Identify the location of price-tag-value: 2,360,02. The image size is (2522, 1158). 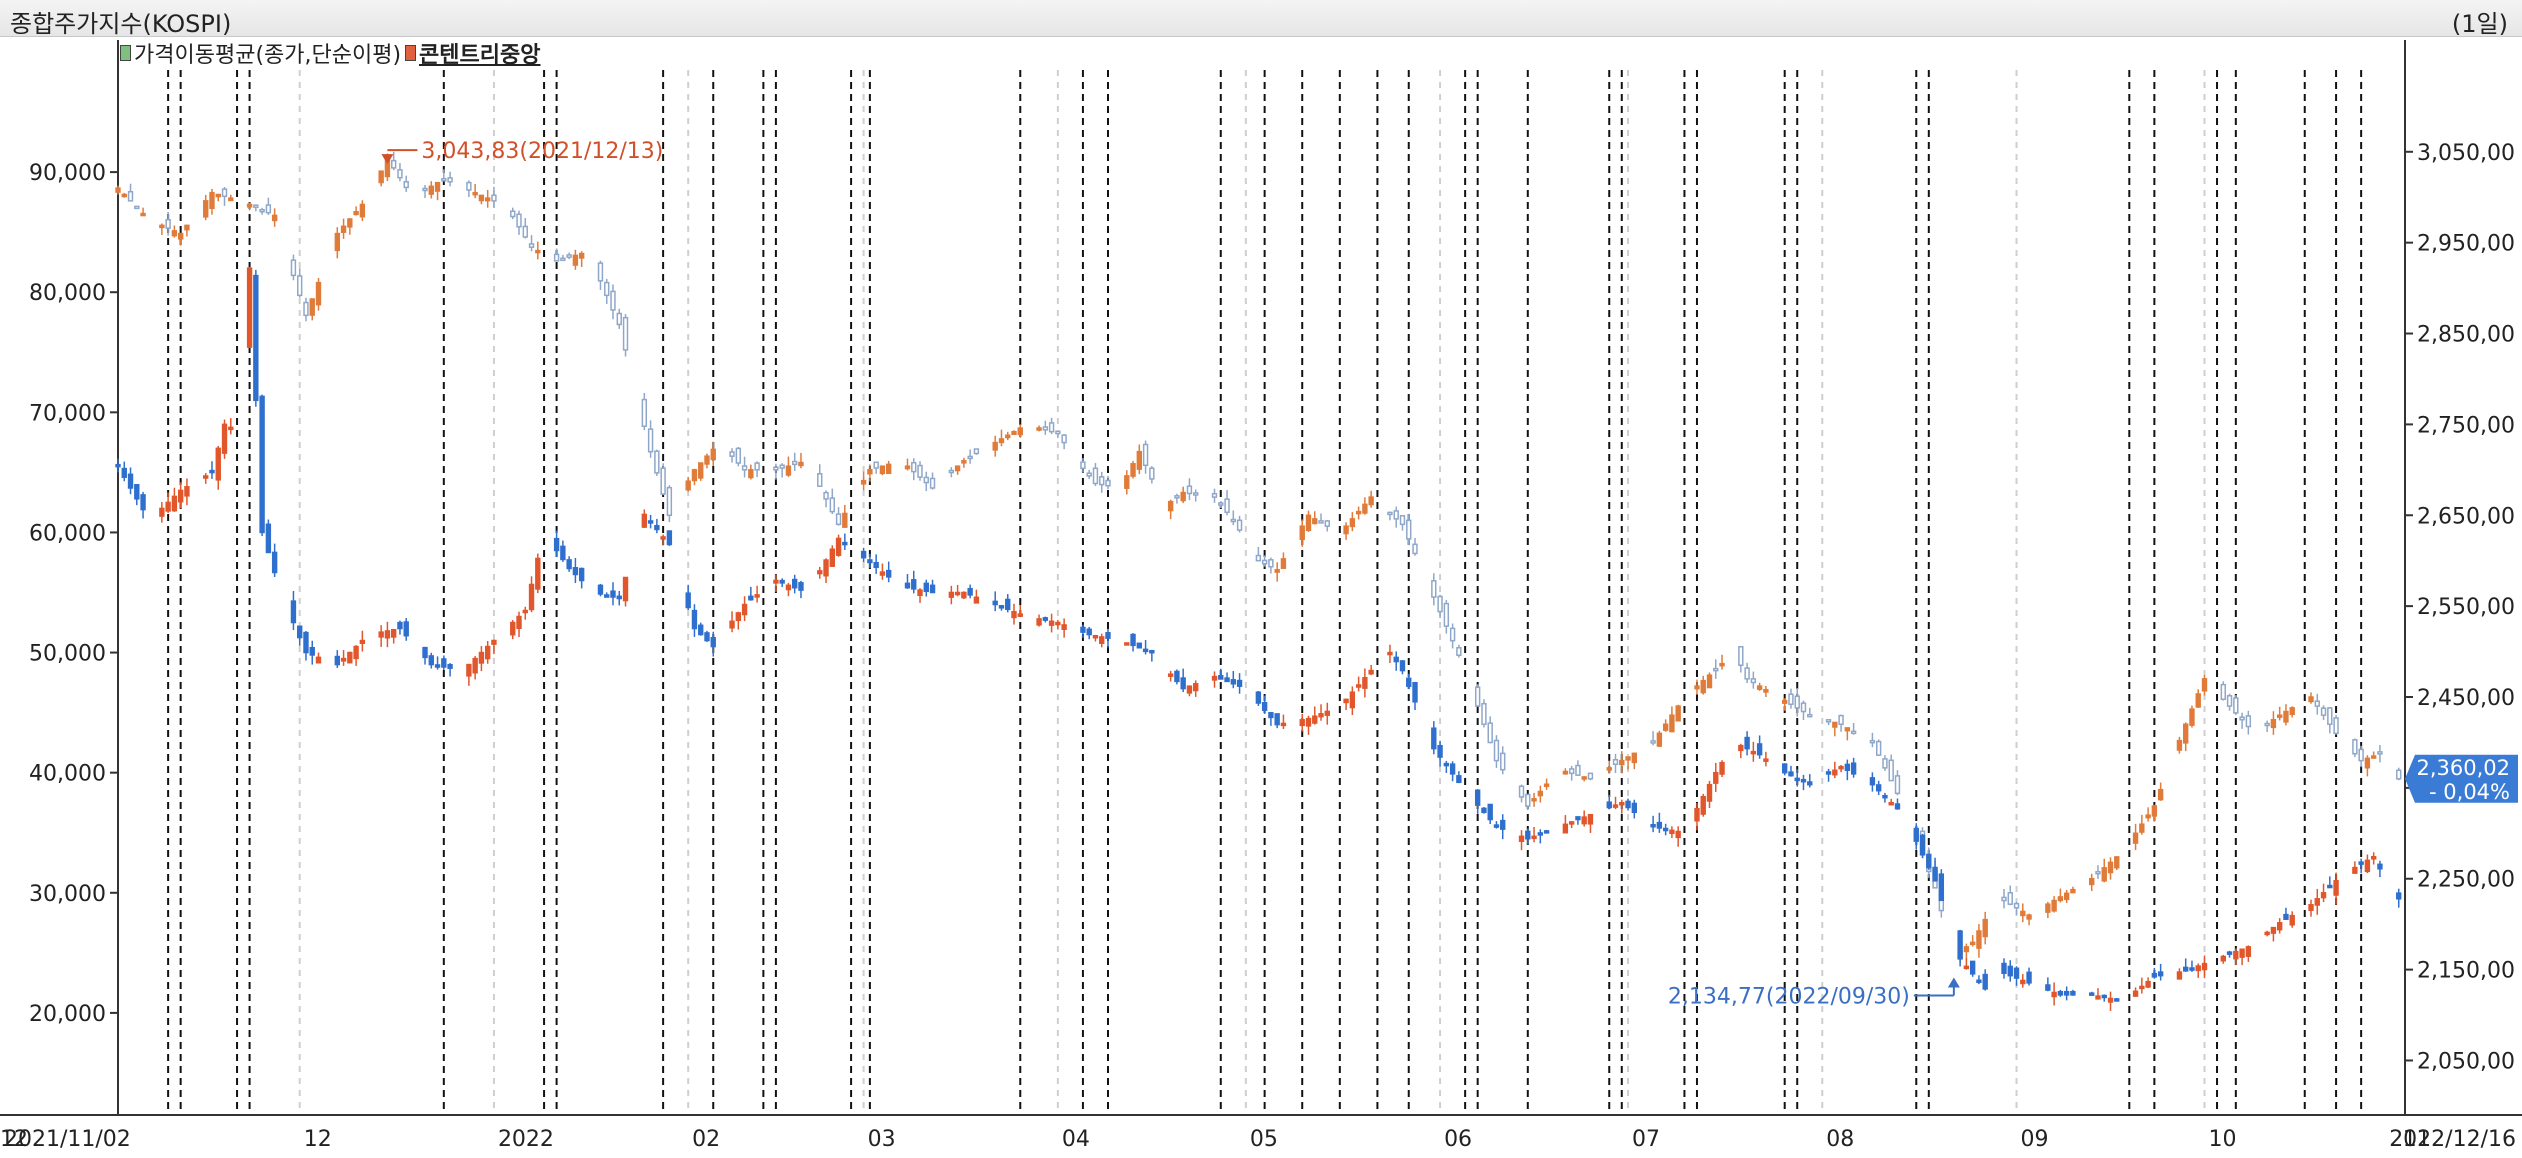
(2463, 768).